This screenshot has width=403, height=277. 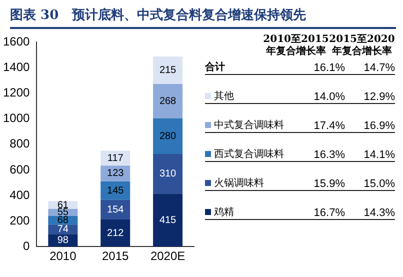 I want to click on x-tick-label: 2010, so click(x=63, y=256).